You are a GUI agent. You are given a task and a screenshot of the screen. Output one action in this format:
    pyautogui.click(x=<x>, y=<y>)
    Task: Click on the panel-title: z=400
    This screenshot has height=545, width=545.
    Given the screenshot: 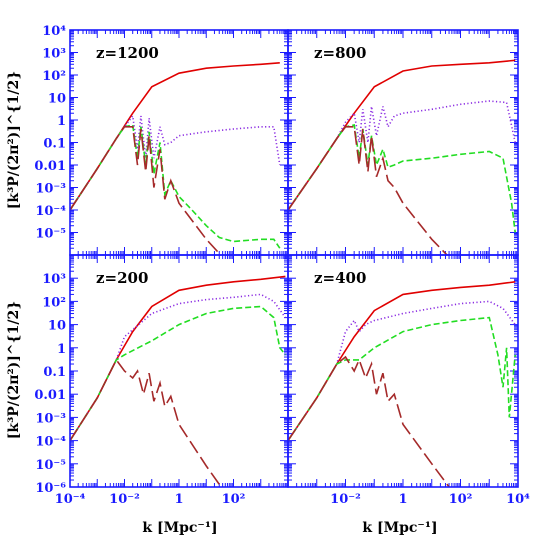 What is the action you would take?
    pyautogui.click(x=340, y=278)
    